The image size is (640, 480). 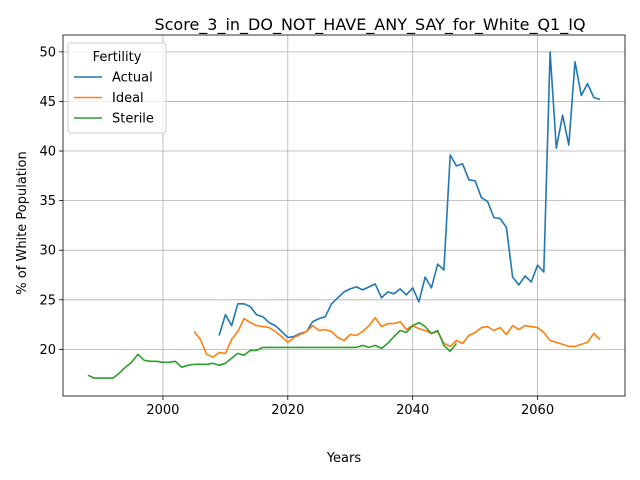 What do you see at coordinates (47, 102) in the screenshot?
I see `y-tick-label: 45` at bounding box center [47, 102].